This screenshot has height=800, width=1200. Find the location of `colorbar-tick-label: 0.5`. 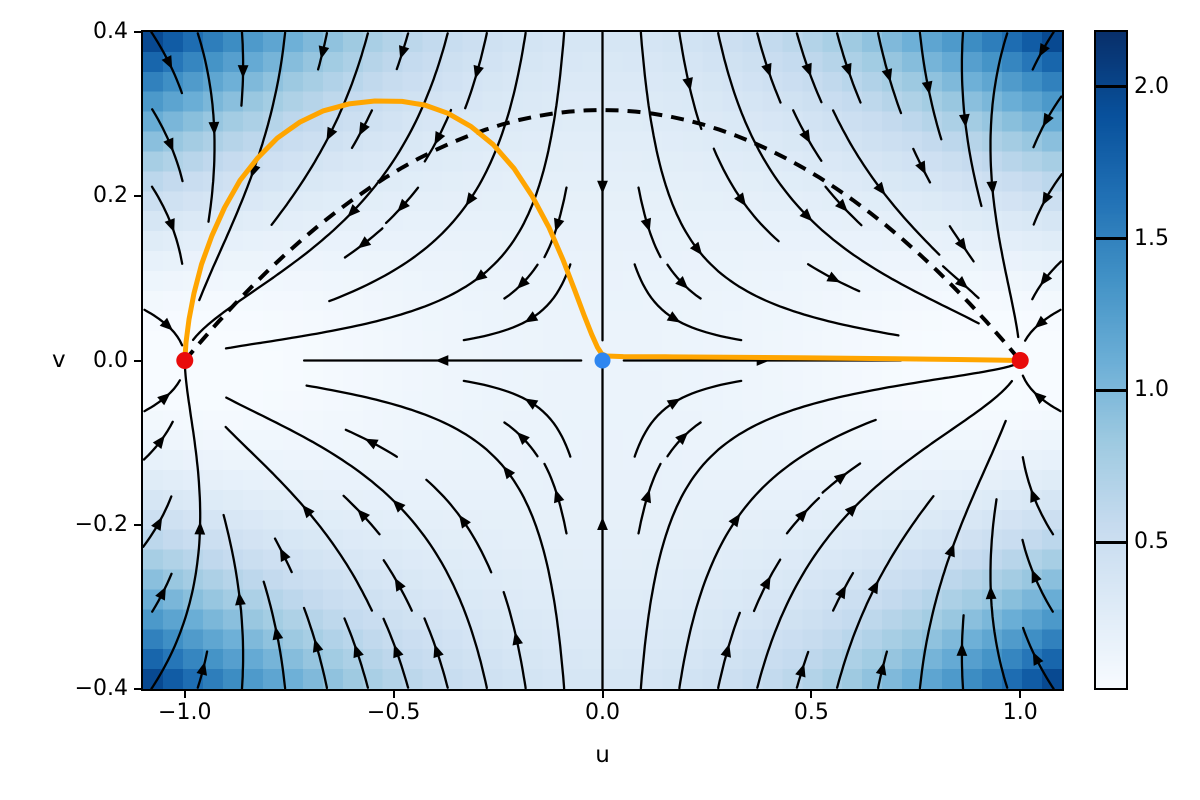

colorbar-tick-label: 0.5 is located at coordinates (1151, 542).